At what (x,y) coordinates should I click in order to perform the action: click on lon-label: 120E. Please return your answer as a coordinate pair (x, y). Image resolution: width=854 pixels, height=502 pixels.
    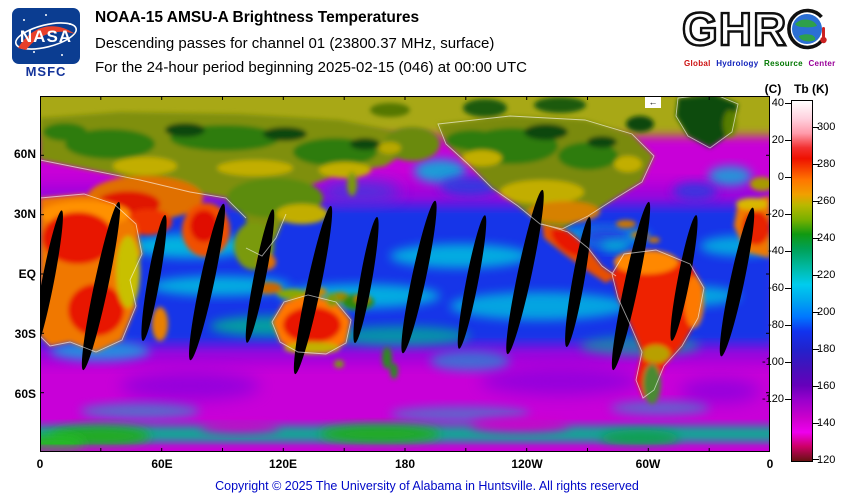
    Looking at the image, I should click on (283, 464).